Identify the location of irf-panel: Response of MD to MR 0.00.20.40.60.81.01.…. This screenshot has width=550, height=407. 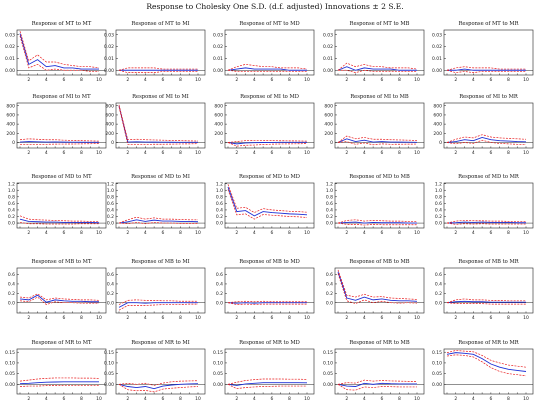
(484, 205).